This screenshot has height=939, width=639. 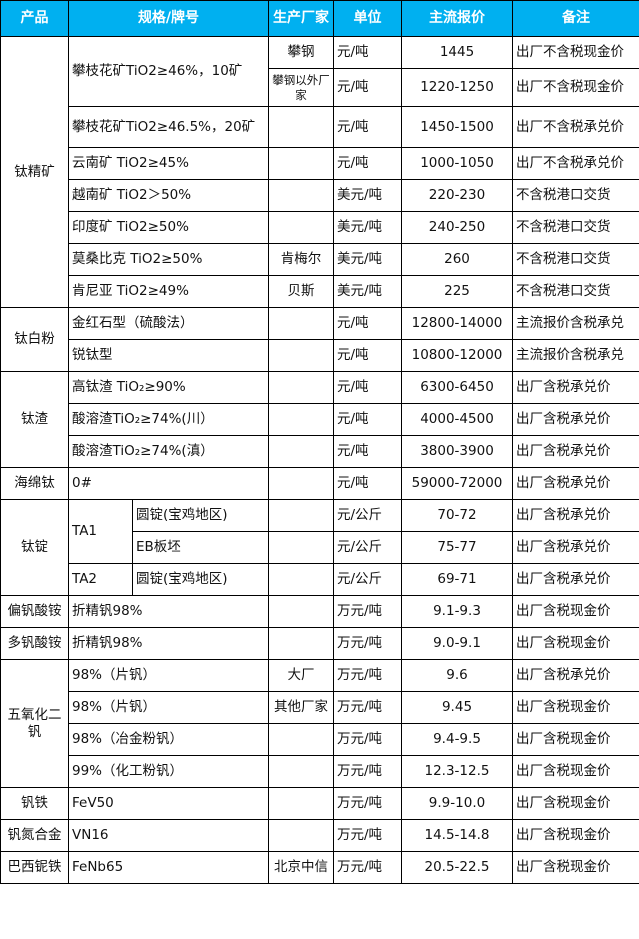 What do you see at coordinates (457, 163) in the screenshot?
I see `price-cell: 1000-1050` at bounding box center [457, 163].